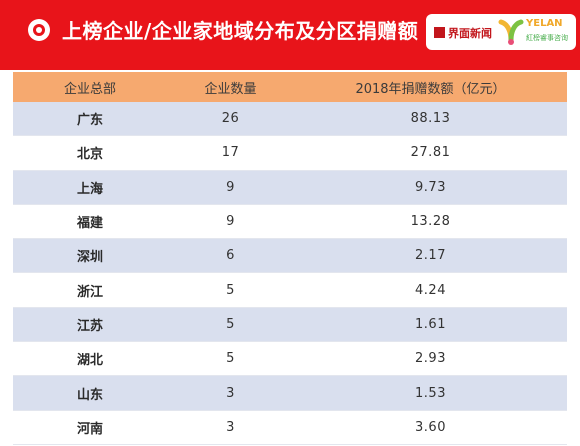  Describe the element at coordinates (89, 326) in the screenshot. I see `cell-region: 江苏` at that location.